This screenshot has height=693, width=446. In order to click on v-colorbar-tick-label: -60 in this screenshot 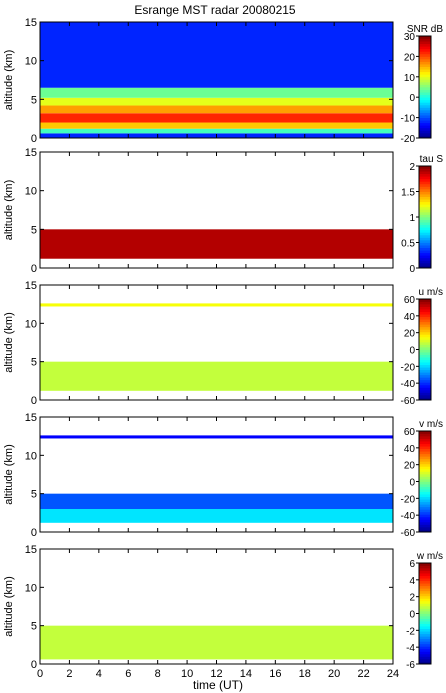, I will do `click(408, 533)`.